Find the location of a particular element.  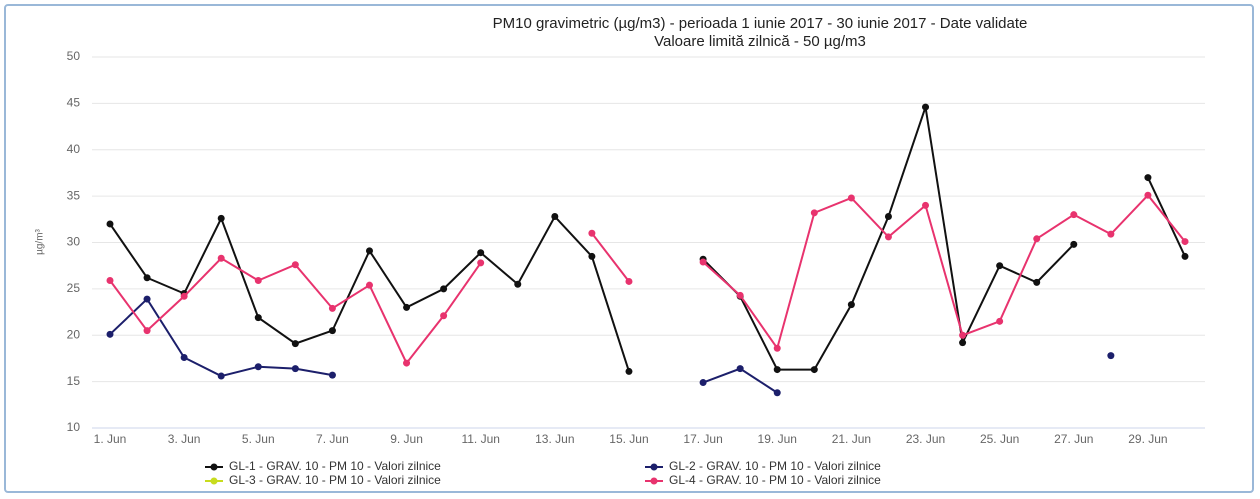

legend-label: GL-1 - GRAV. 10 - PM 10 - Valori zilnice is located at coordinates (335, 466).